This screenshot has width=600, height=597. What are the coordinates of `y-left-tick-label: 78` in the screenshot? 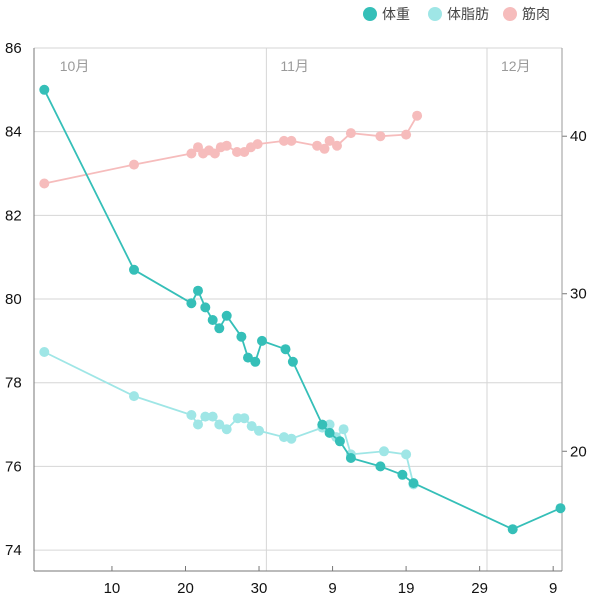 It's located at (13, 383).